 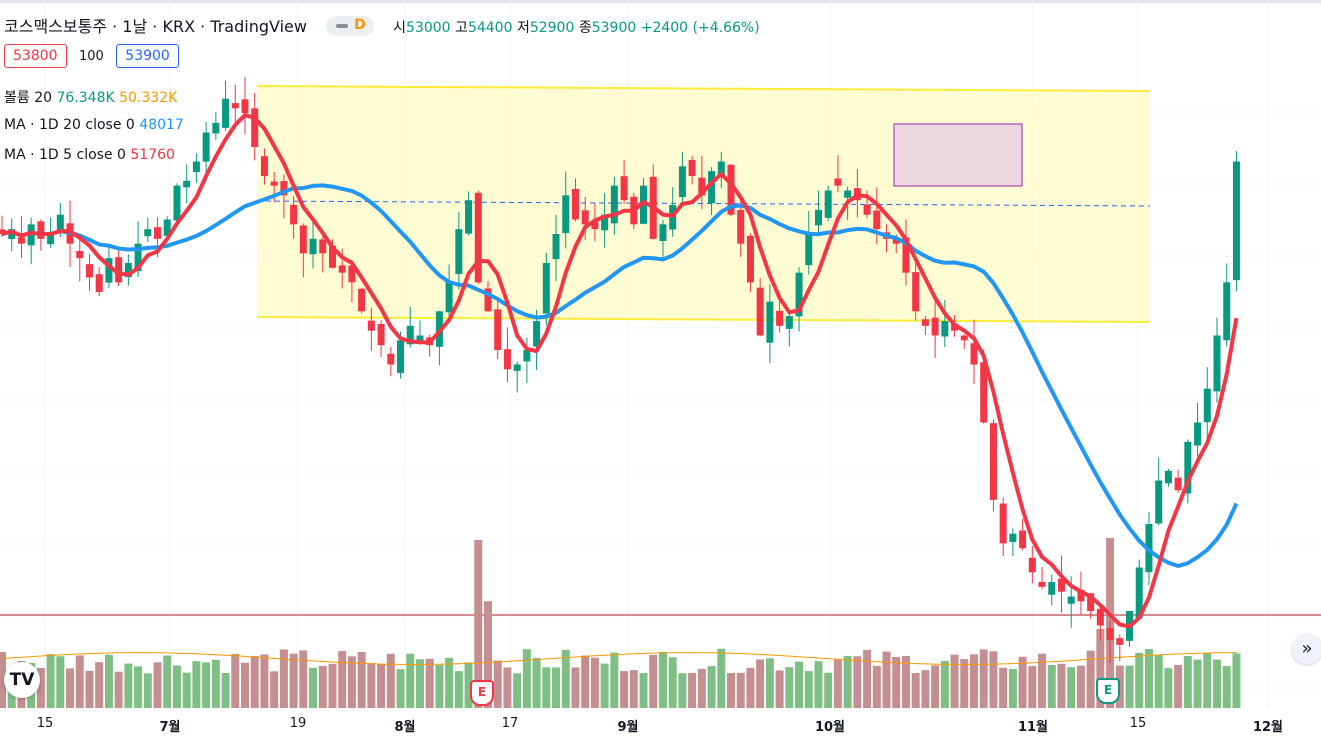 What do you see at coordinates (298, 723) in the screenshot?
I see `x-axis-label: 19` at bounding box center [298, 723].